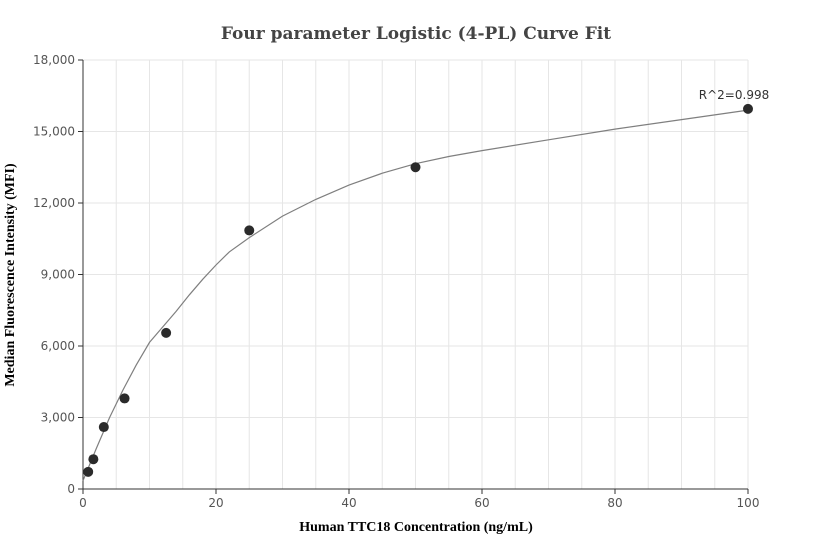 This screenshot has height=560, width=832. Describe the element at coordinates (614, 503) in the screenshot. I see `x-tick-label: 80` at that location.